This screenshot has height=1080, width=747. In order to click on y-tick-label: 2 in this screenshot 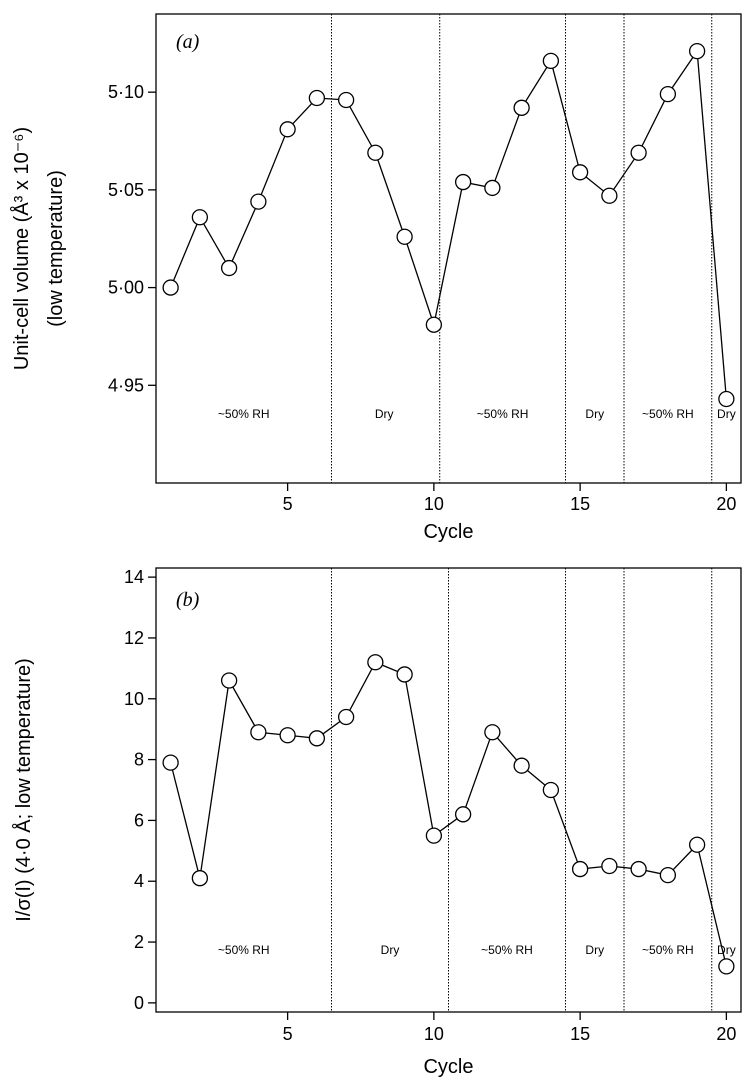, I will do `click(139, 942)`.